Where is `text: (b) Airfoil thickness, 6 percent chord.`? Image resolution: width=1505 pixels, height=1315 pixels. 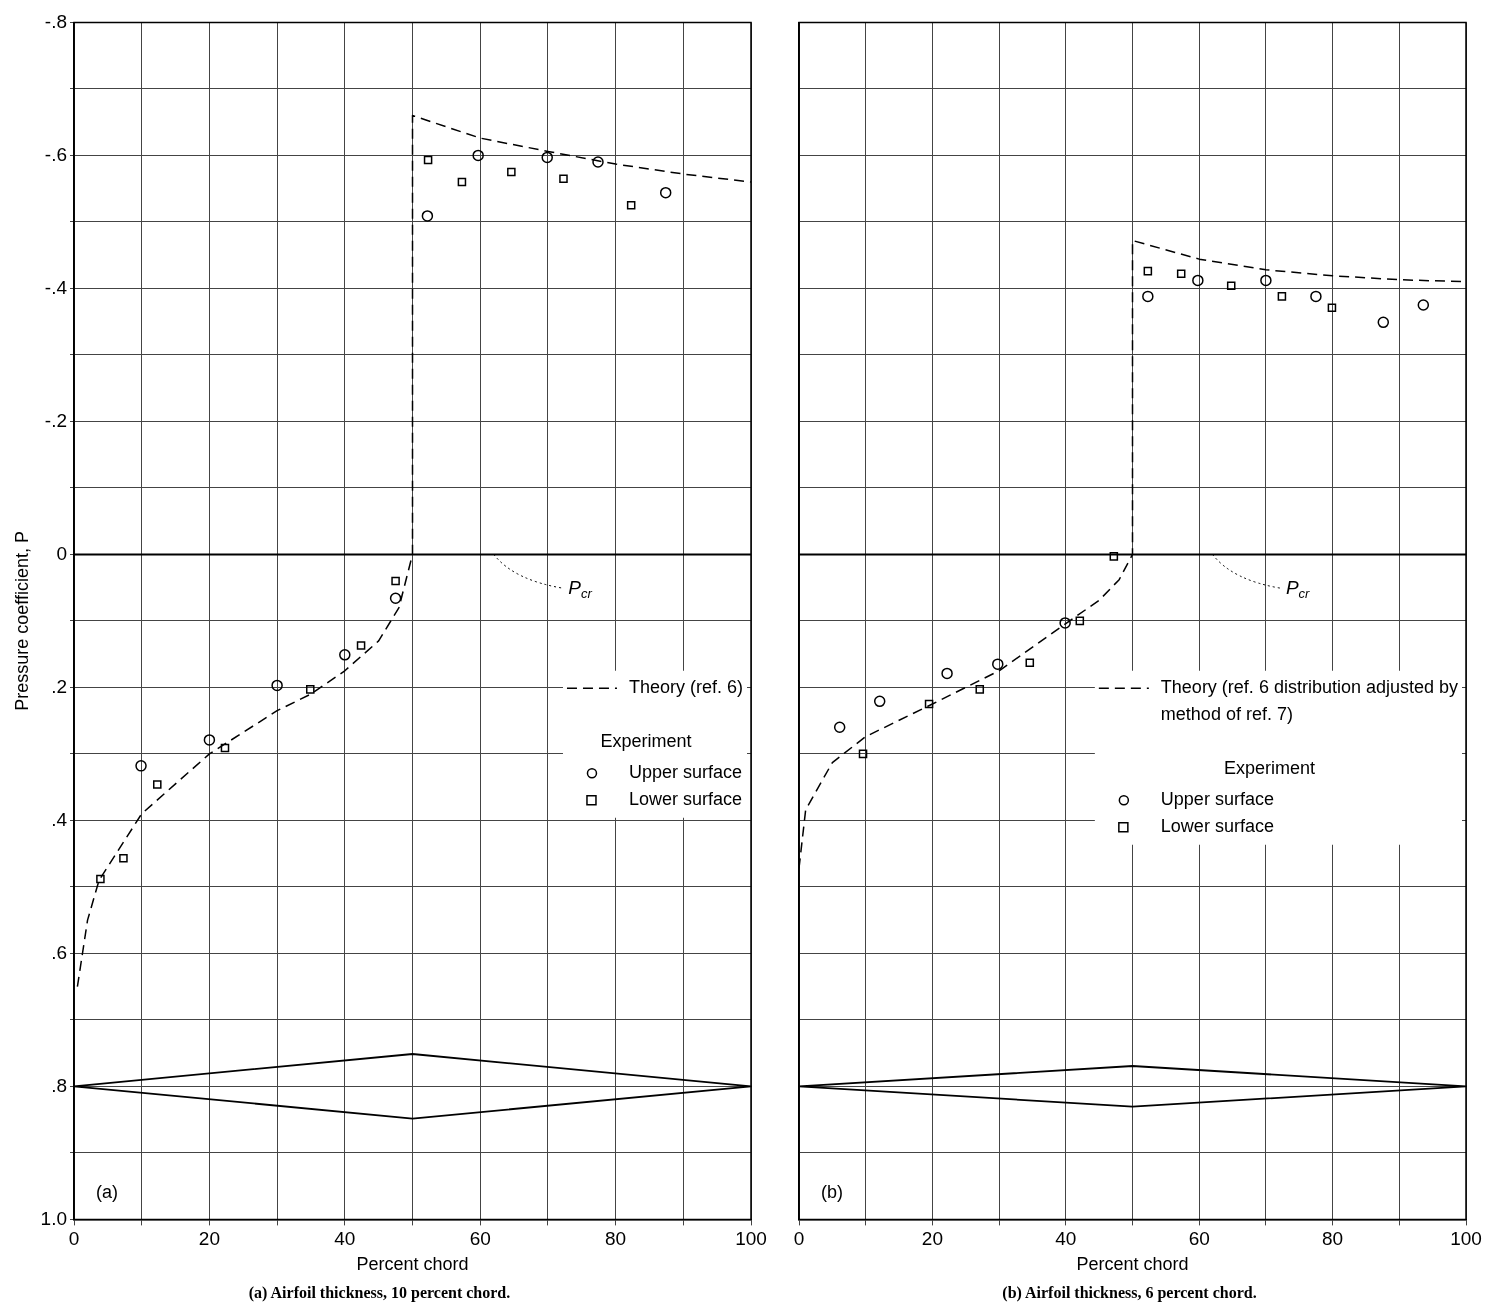 text: (b) Airfoil thickness, 6 percent chord. is located at coordinates (1129, 1292).